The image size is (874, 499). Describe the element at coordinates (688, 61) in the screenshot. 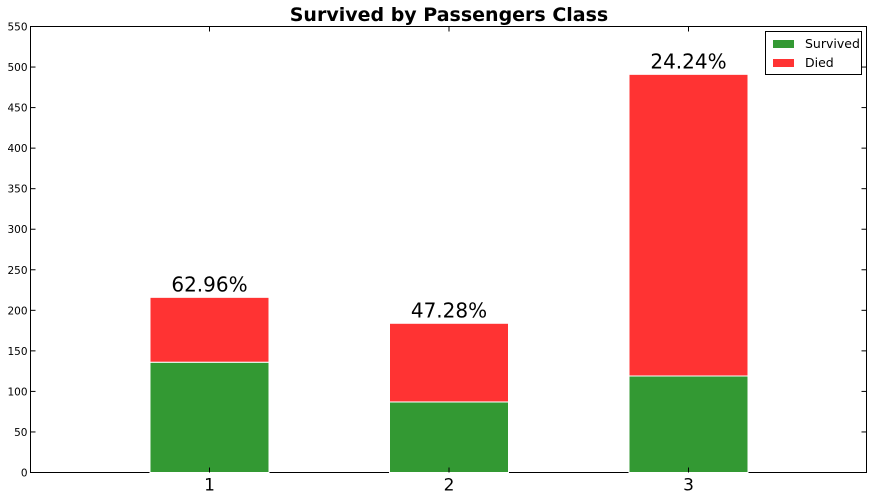

I see `bar-percentage-label: 24.24%` at that location.